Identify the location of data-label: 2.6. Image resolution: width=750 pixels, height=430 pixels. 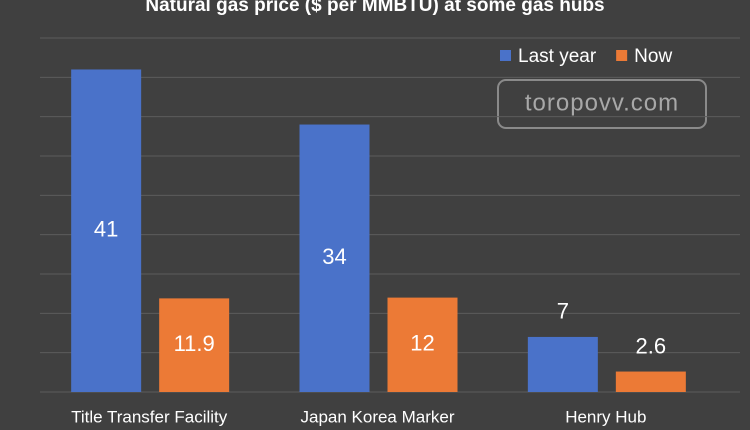
(651, 345).